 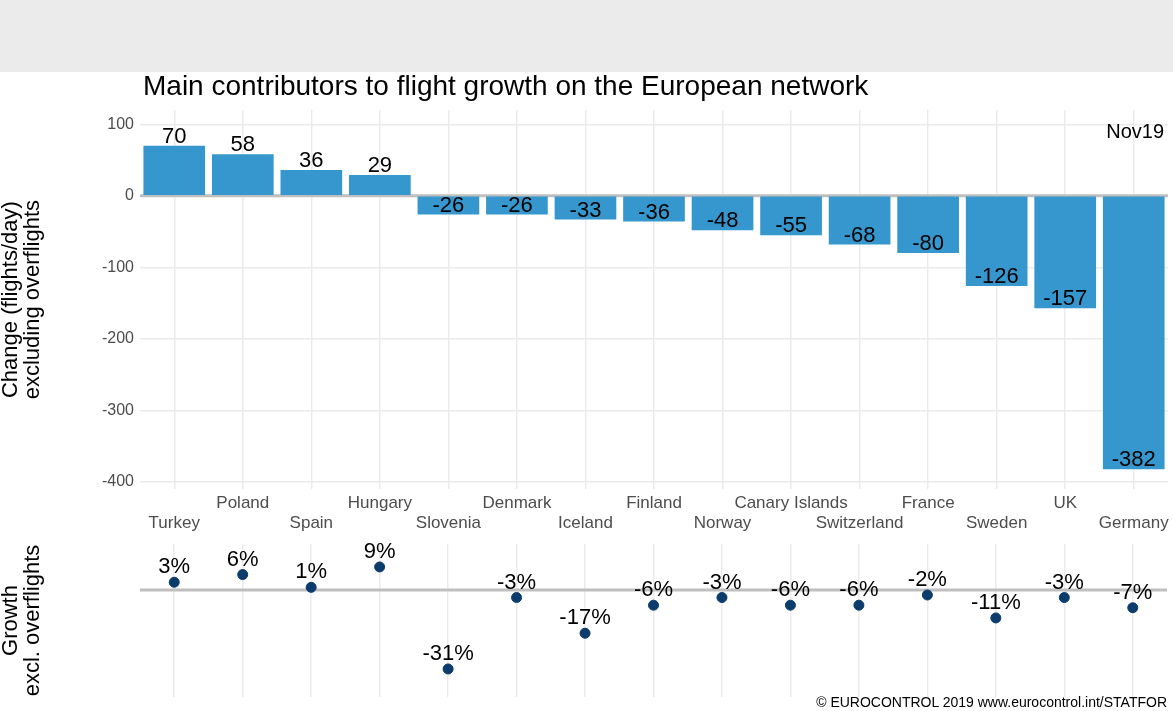 What do you see at coordinates (517, 503) in the screenshot?
I see `x-tick-label: Denmark` at bounding box center [517, 503].